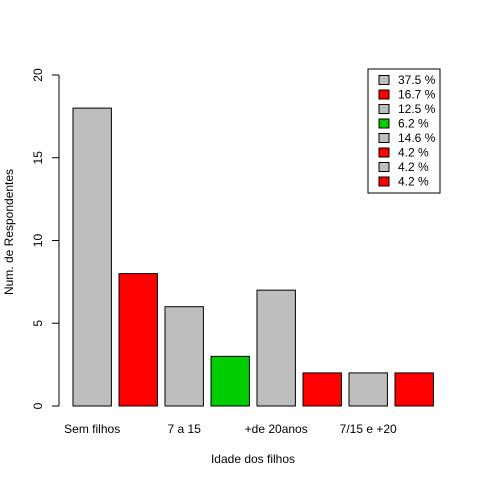 The height and width of the screenshot is (480, 480). I want to click on legend-label: 12.5 %, so click(417, 109).